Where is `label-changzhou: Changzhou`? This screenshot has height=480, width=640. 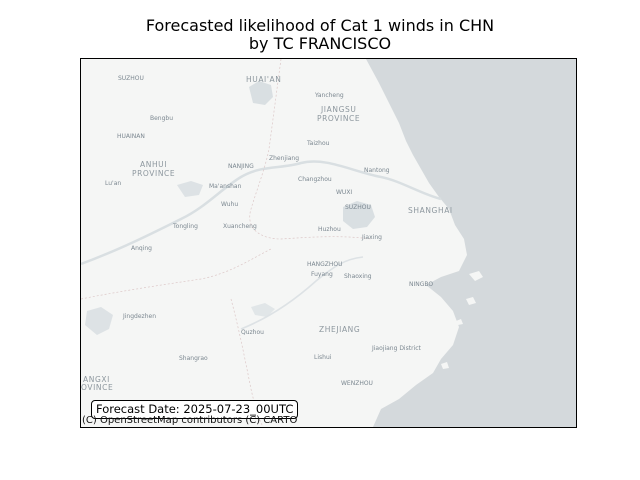 label-changzhou: Changzhou is located at coordinates (315, 179).